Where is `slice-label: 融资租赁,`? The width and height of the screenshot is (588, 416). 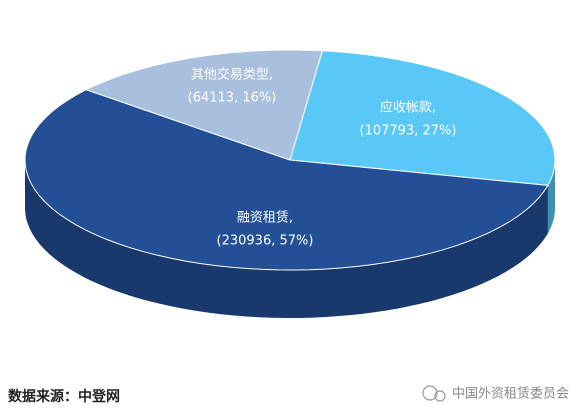
slice-label: 融资租赁, is located at coordinates (265, 218).